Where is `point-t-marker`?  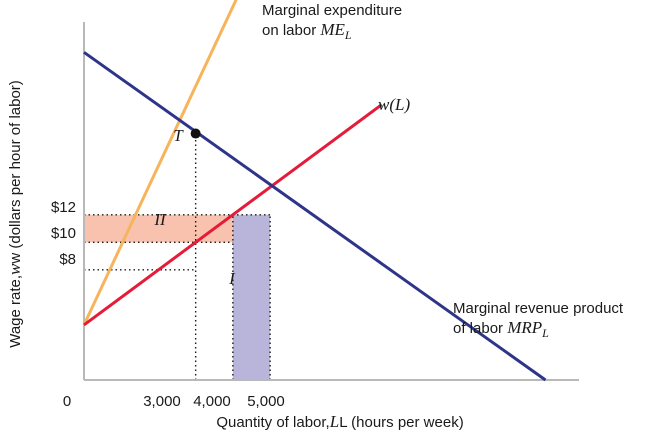 point-t-marker is located at coordinates (195, 133).